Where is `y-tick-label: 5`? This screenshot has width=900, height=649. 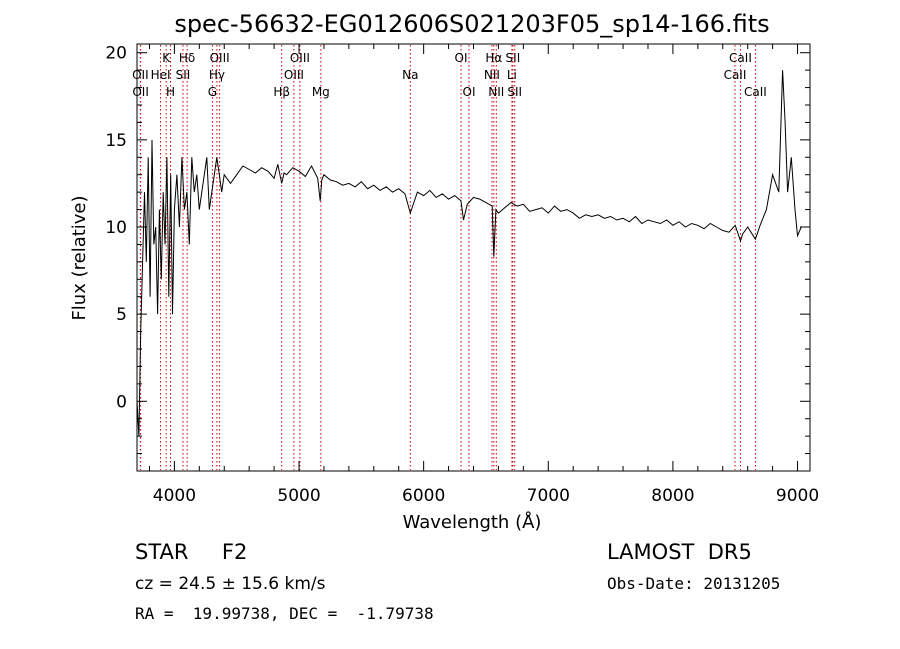
y-tick-label: 5 is located at coordinates (121, 315).